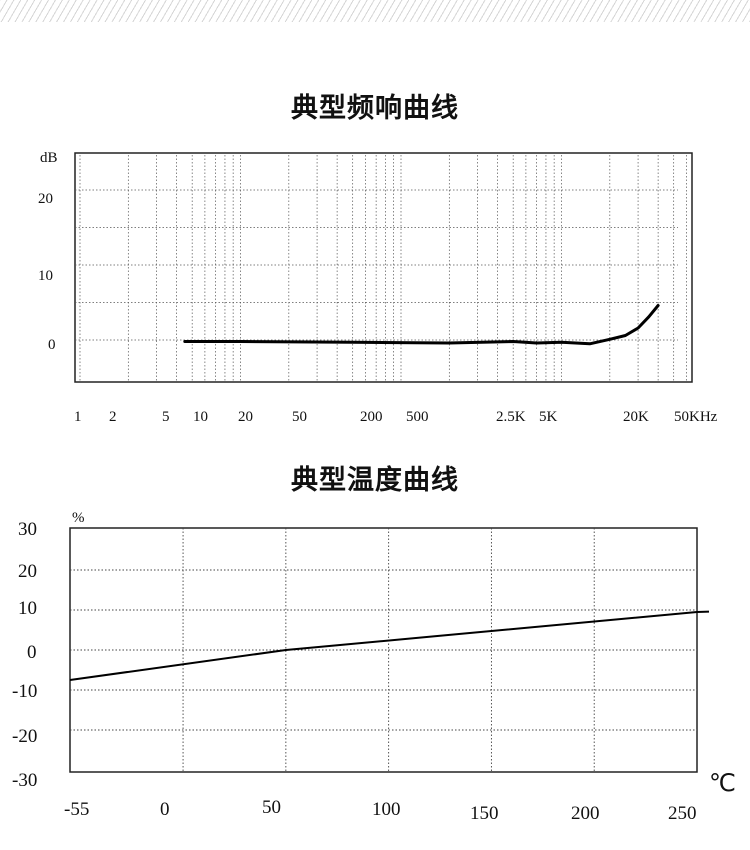 This screenshot has width=750, height=850. What do you see at coordinates (375, 480) in the screenshot?
I see `temperature-chart-title: 典型温度曲线` at bounding box center [375, 480].